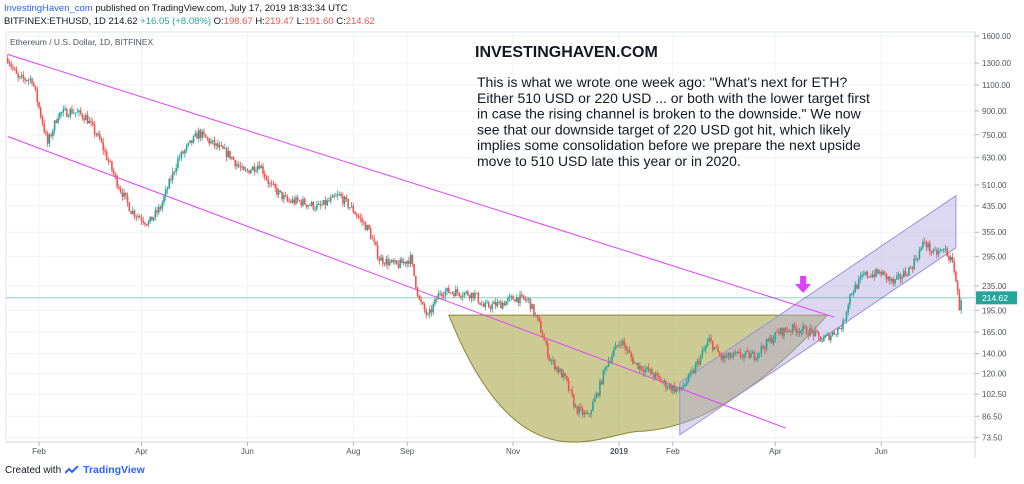  Describe the element at coordinates (513, 451) in the screenshot. I see `x-tick-label: Nov` at that location.